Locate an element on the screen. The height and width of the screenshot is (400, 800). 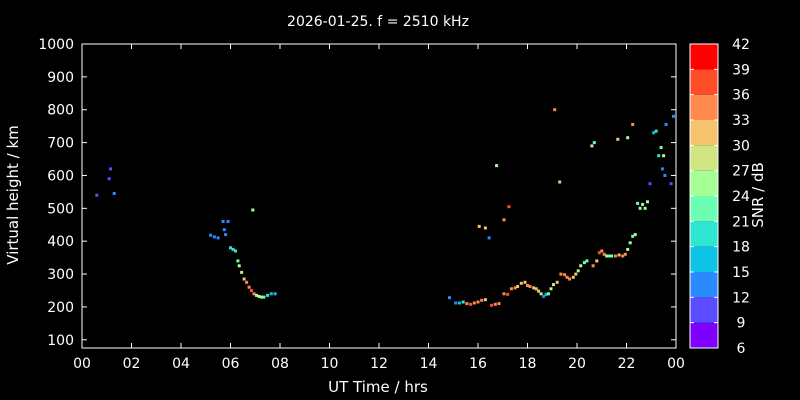
x-tick-label: 00 is located at coordinates (82, 364).